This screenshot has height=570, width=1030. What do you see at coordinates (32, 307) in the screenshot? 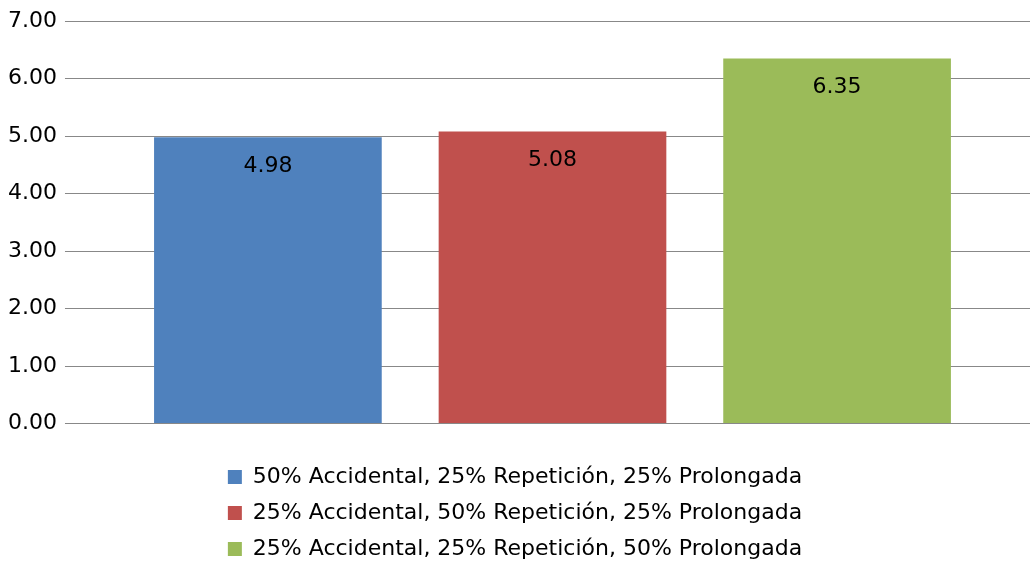
I see `y-tick-label: 2.00` at bounding box center [32, 307].